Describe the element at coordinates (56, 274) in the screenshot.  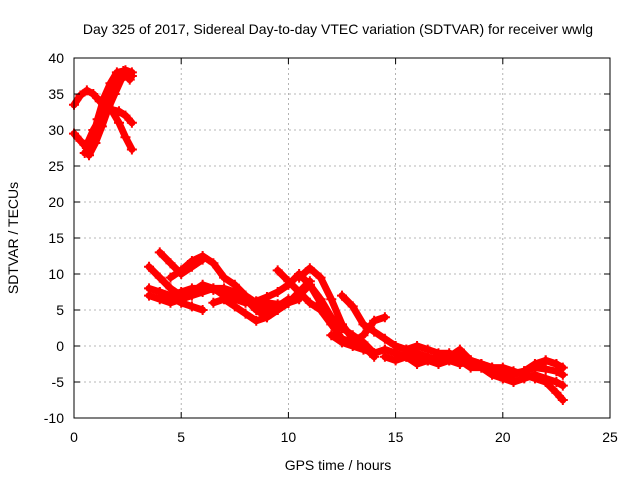
I see `y-tick-label: 10` at that location.